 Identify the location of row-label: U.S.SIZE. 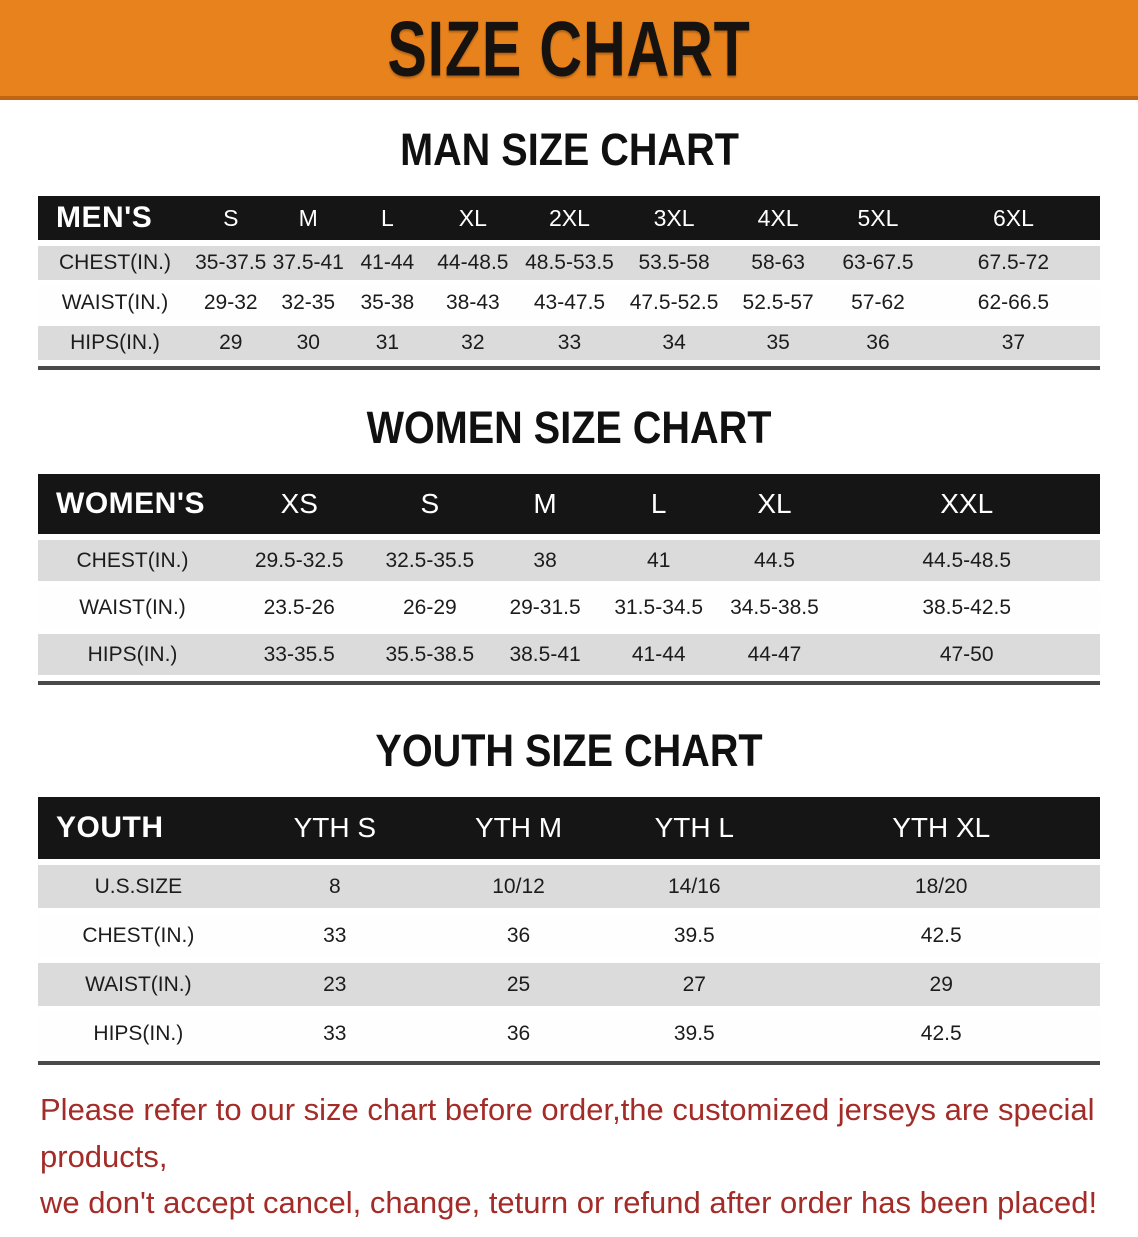
(138, 886).